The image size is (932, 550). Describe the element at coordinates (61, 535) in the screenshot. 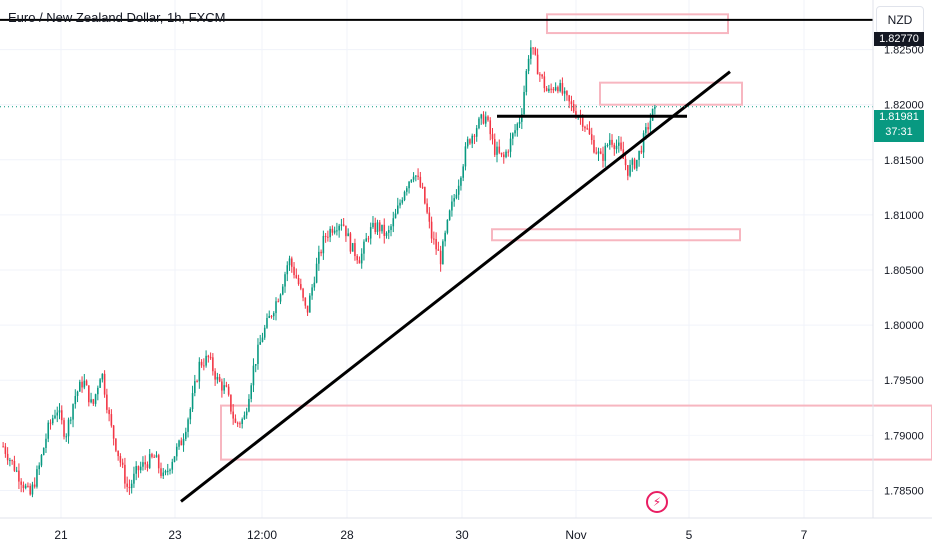

I see `time-tick-label: 21` at that location.